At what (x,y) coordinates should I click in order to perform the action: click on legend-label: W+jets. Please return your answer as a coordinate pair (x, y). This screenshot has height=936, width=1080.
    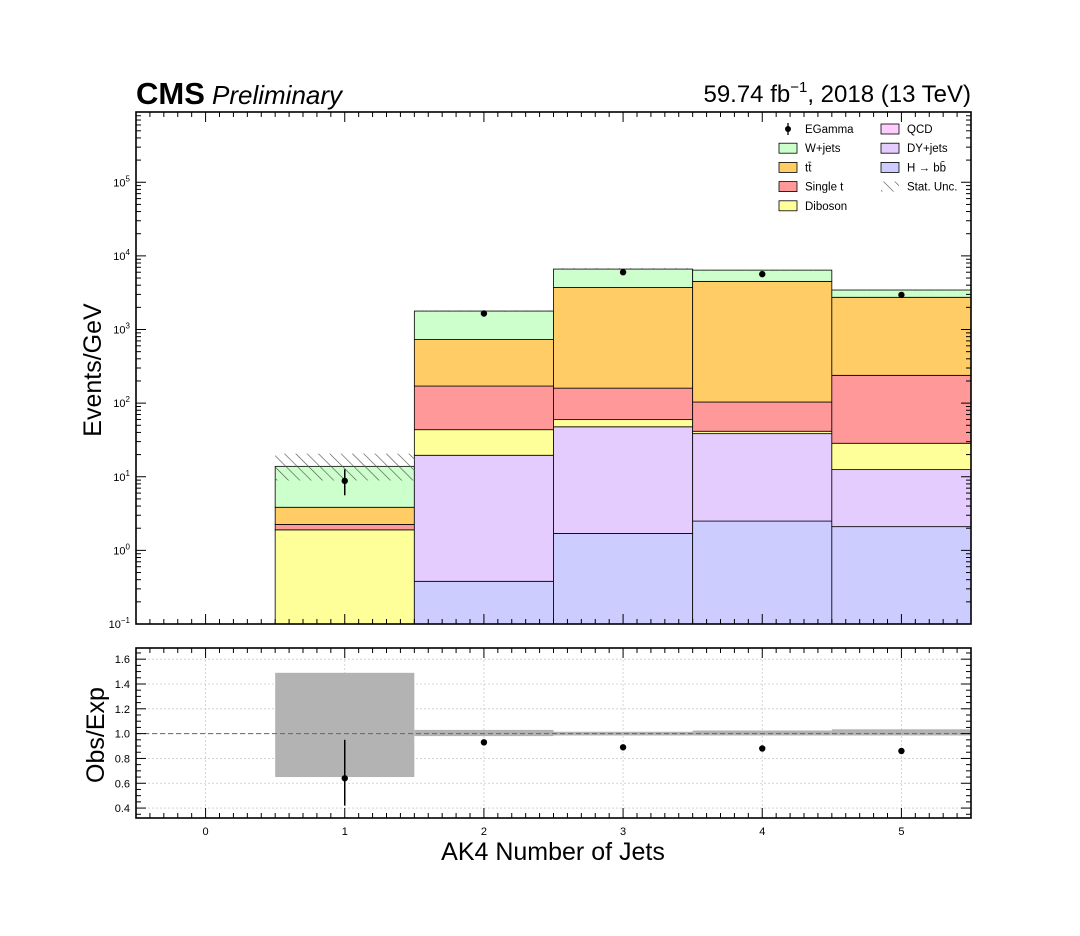
    Looking at the image, I should click on (823, 149).